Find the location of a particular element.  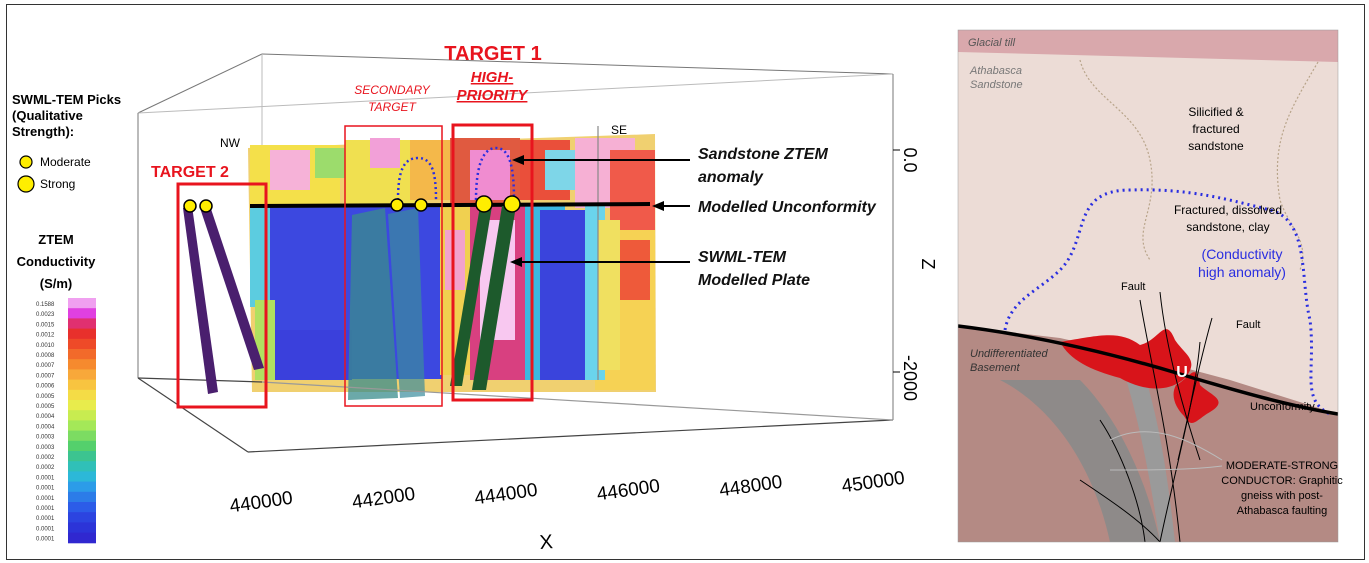

secondary-target-box is located at coordinates (393, 266).